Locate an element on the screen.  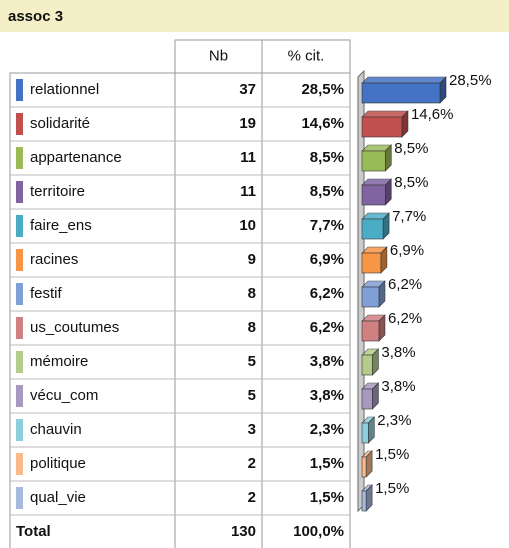
bar-label: 28,5% is located at coordinates (470, 80).